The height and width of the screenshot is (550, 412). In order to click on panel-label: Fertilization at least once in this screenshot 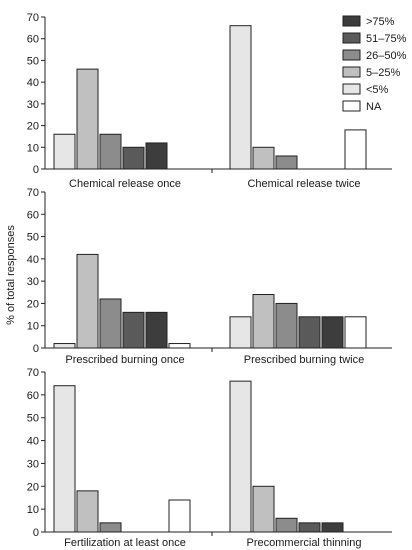, I will do `click(125, 543)`.